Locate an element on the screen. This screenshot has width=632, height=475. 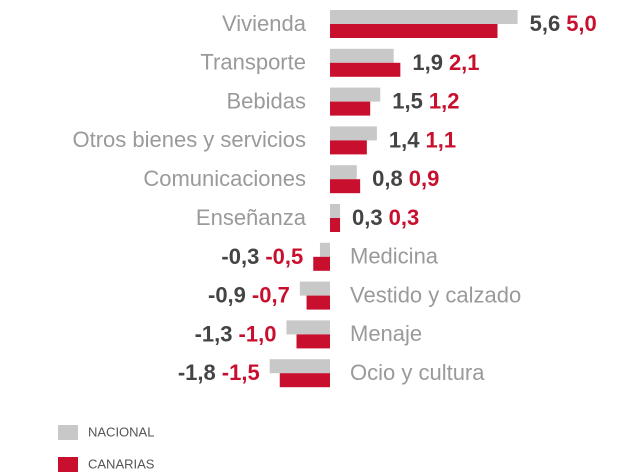
value-label: 5,0 is located at coordinates (581, 23).